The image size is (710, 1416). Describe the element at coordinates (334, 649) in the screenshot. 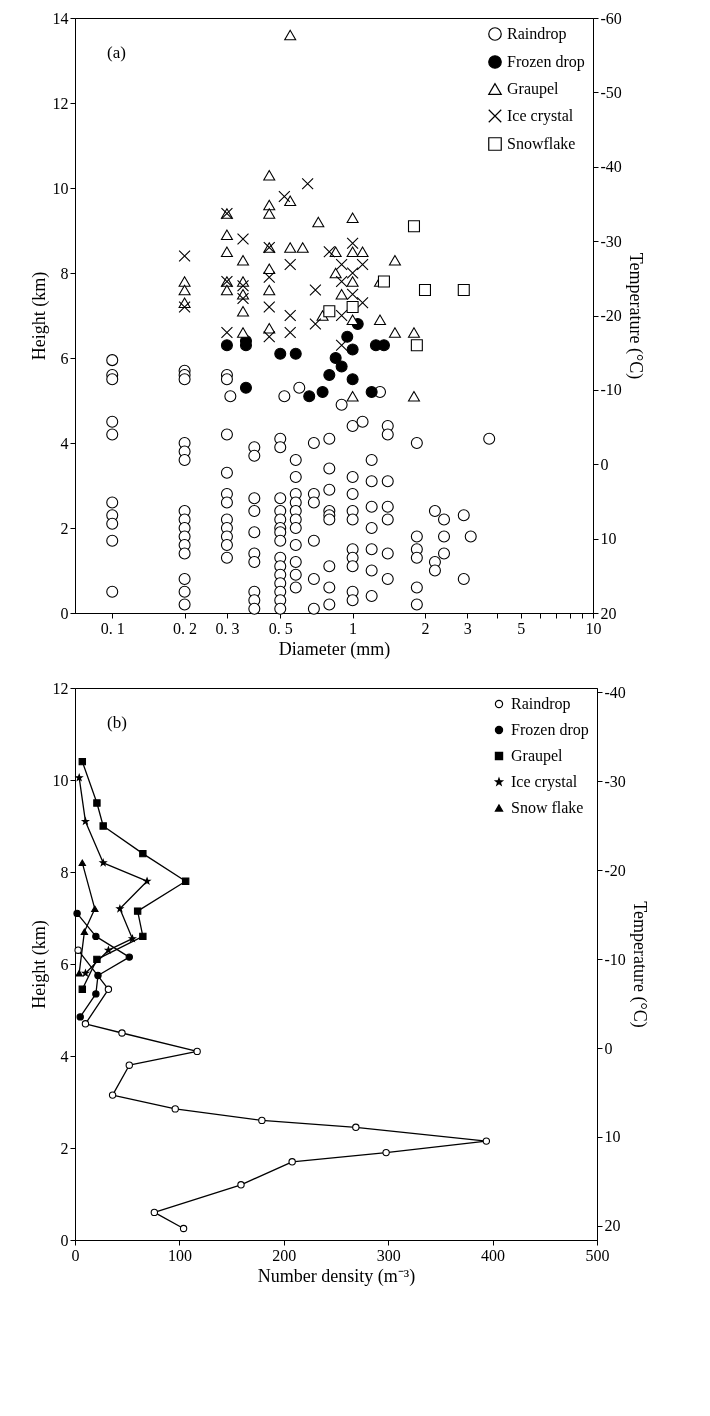

I see `x-axis-title: Diameter (mm)` at that location.